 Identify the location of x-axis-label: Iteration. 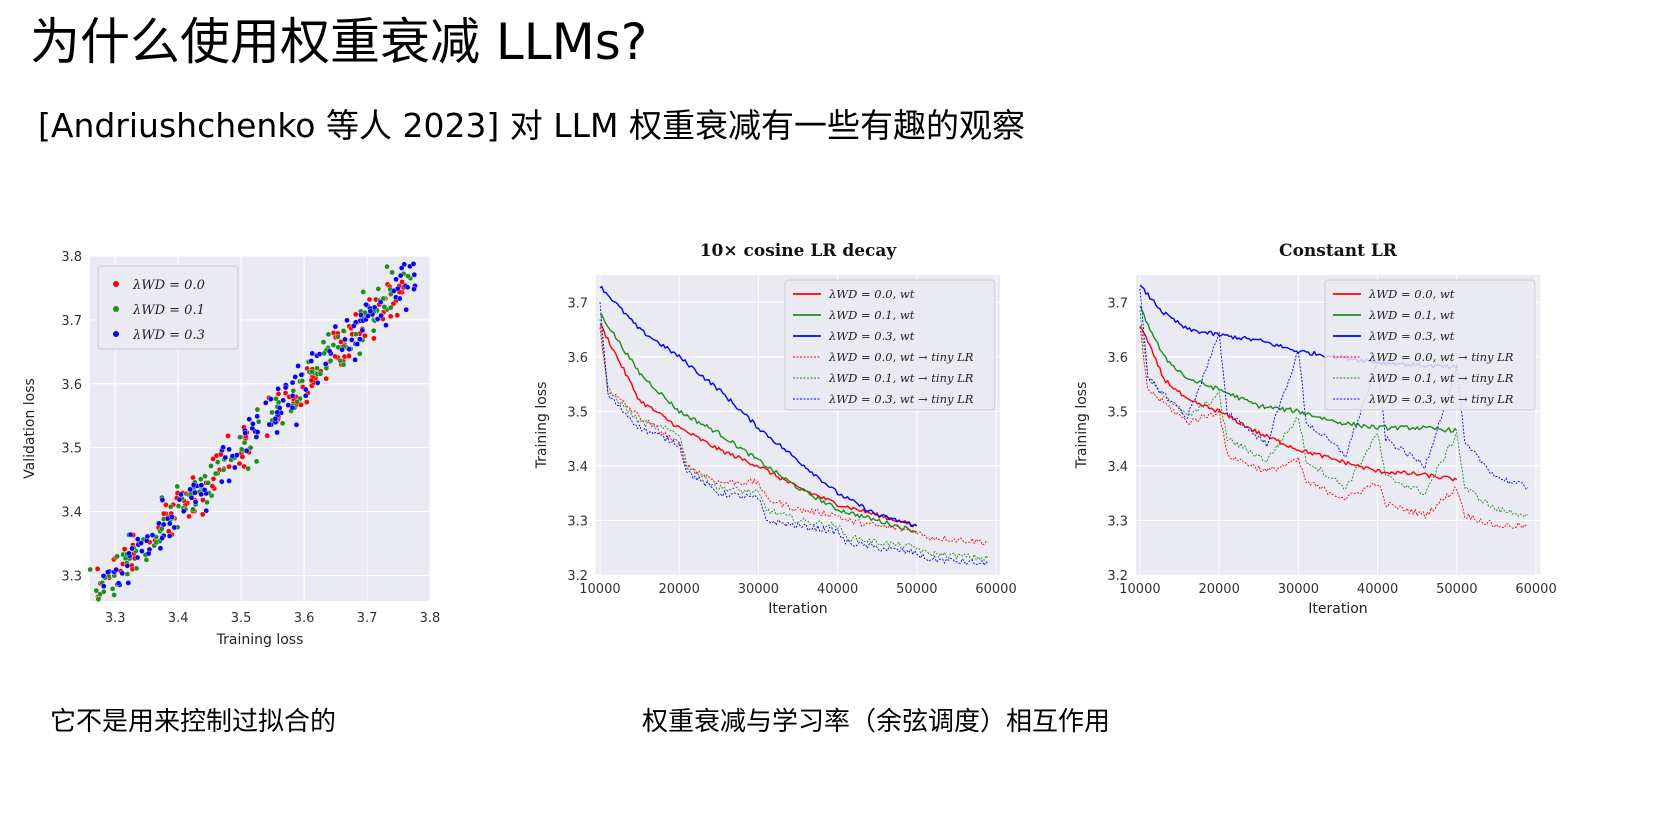
(797, 609).